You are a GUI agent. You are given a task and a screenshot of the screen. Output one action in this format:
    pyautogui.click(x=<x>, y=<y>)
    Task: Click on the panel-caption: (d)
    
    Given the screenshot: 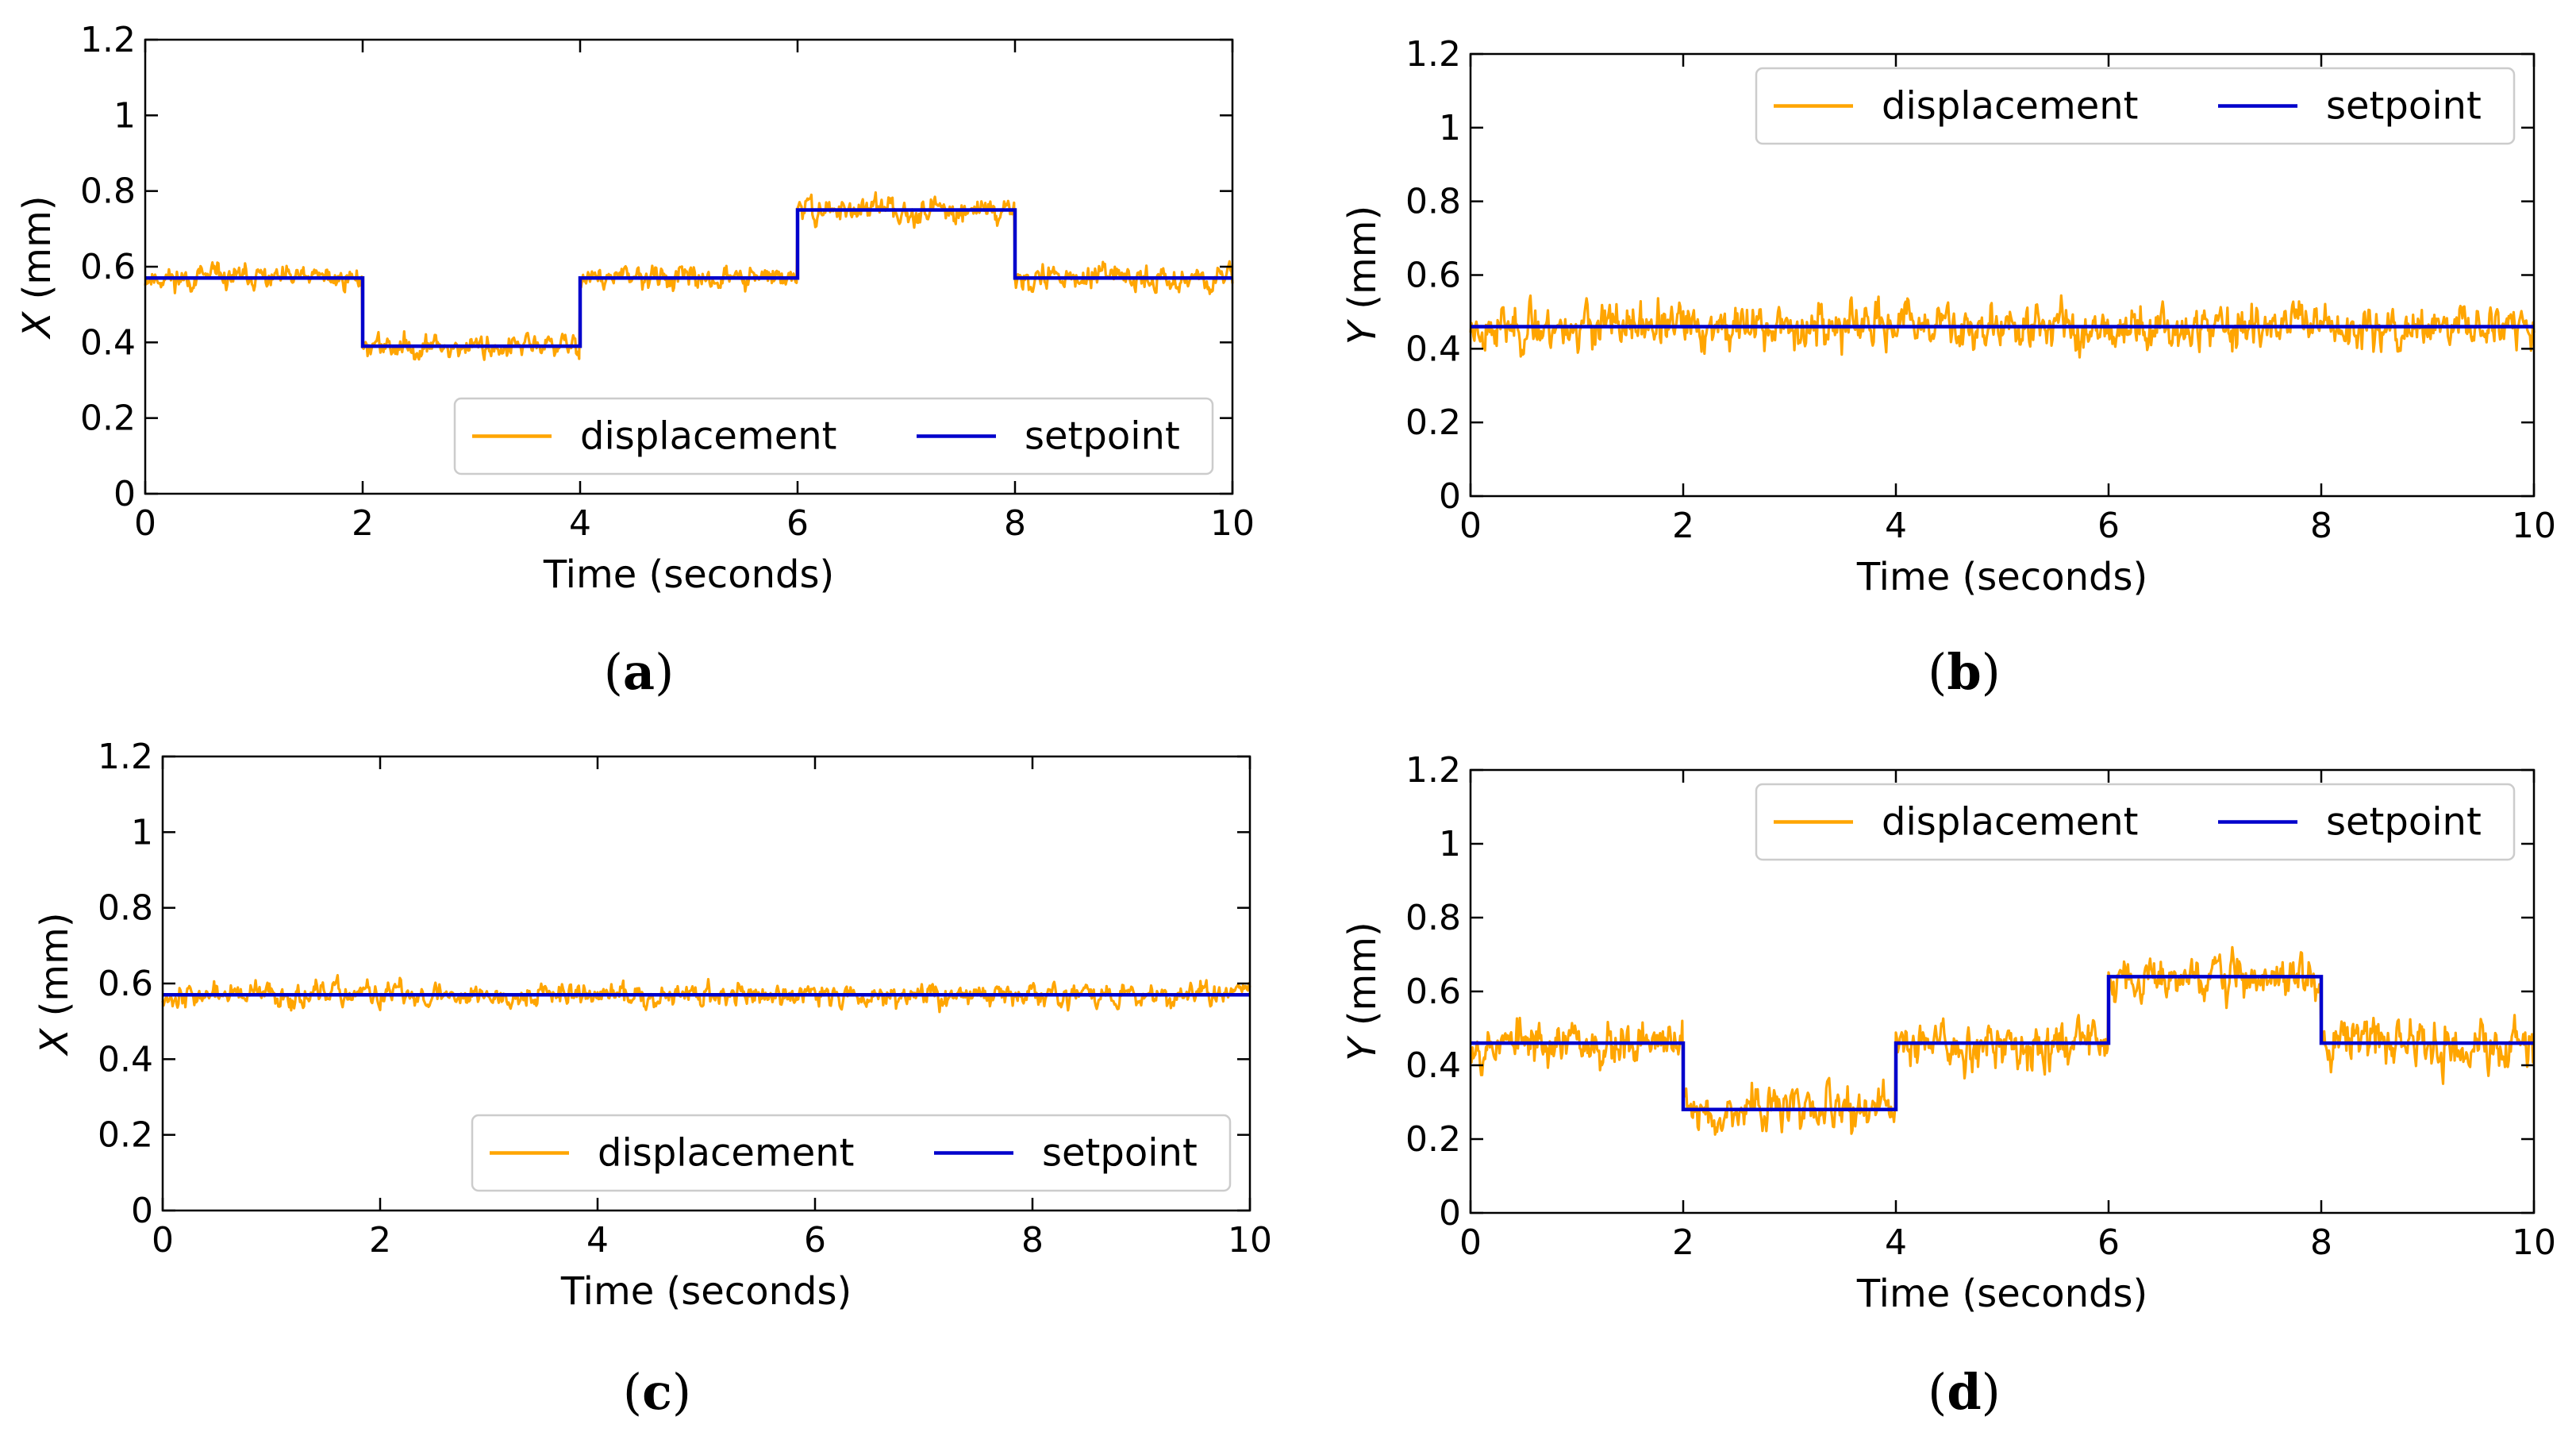 What is the action you would take?
    pyautogui.click(x=1964, y=1392)
    